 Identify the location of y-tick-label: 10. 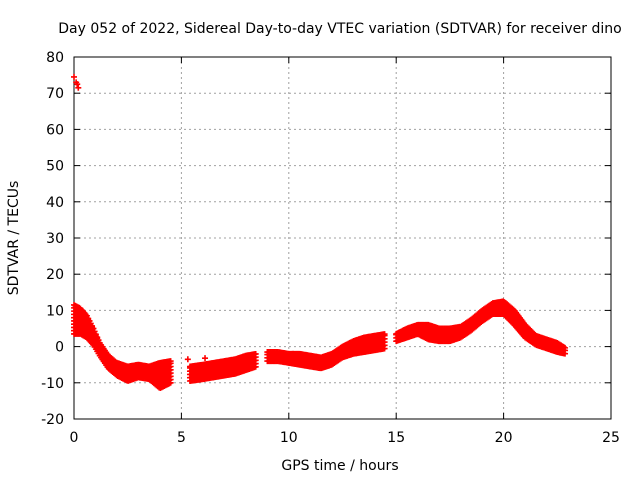
(55, 311).